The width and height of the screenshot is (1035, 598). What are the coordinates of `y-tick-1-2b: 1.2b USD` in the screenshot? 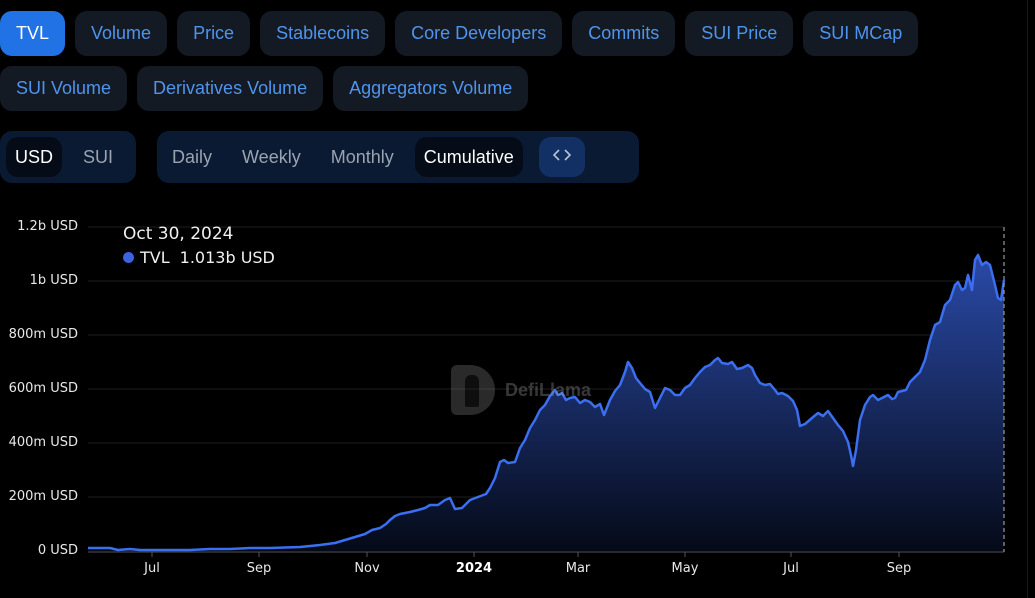 It's located at (47, 226).